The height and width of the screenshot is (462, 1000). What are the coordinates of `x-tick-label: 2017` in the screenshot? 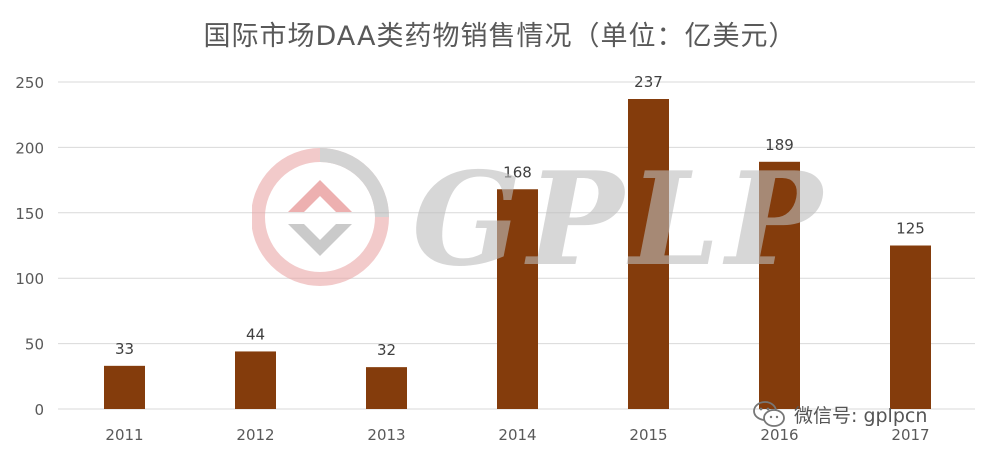 It's located at (910, 435).